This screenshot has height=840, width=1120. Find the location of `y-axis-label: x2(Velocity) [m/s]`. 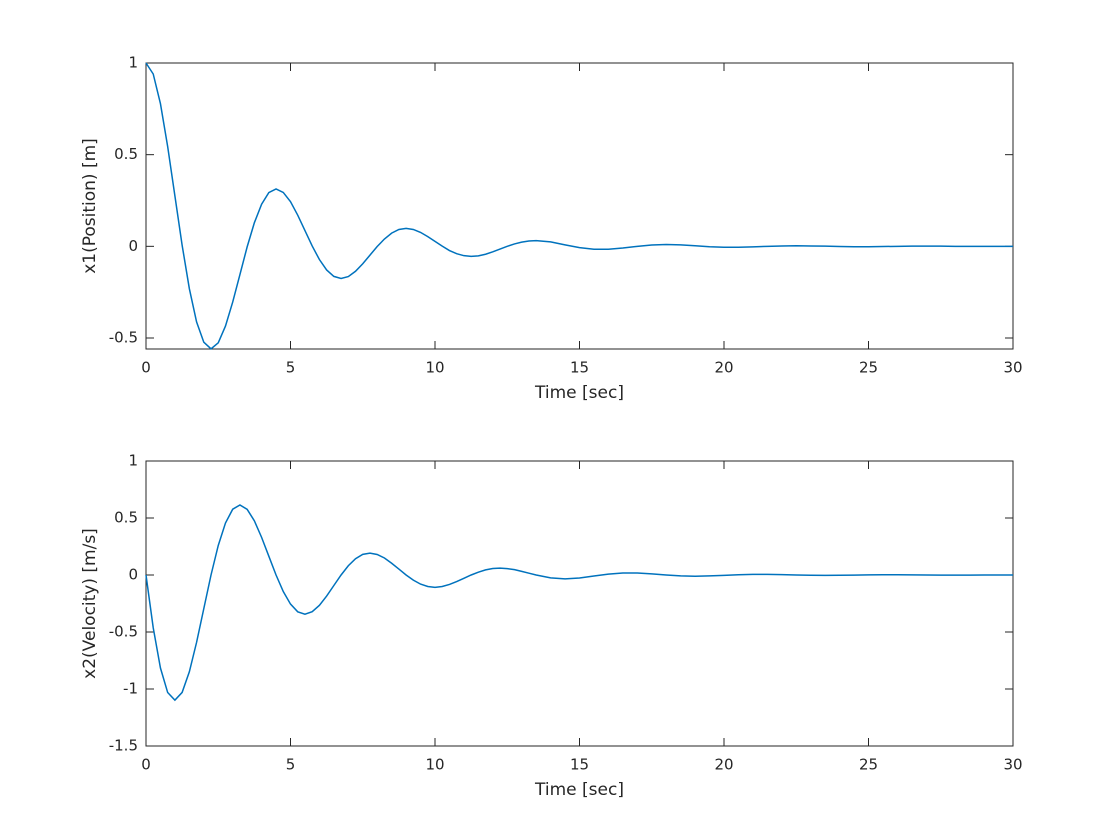

y-axis-label: x2(Velocity) [m/s] is located at coordinates (90, 603).